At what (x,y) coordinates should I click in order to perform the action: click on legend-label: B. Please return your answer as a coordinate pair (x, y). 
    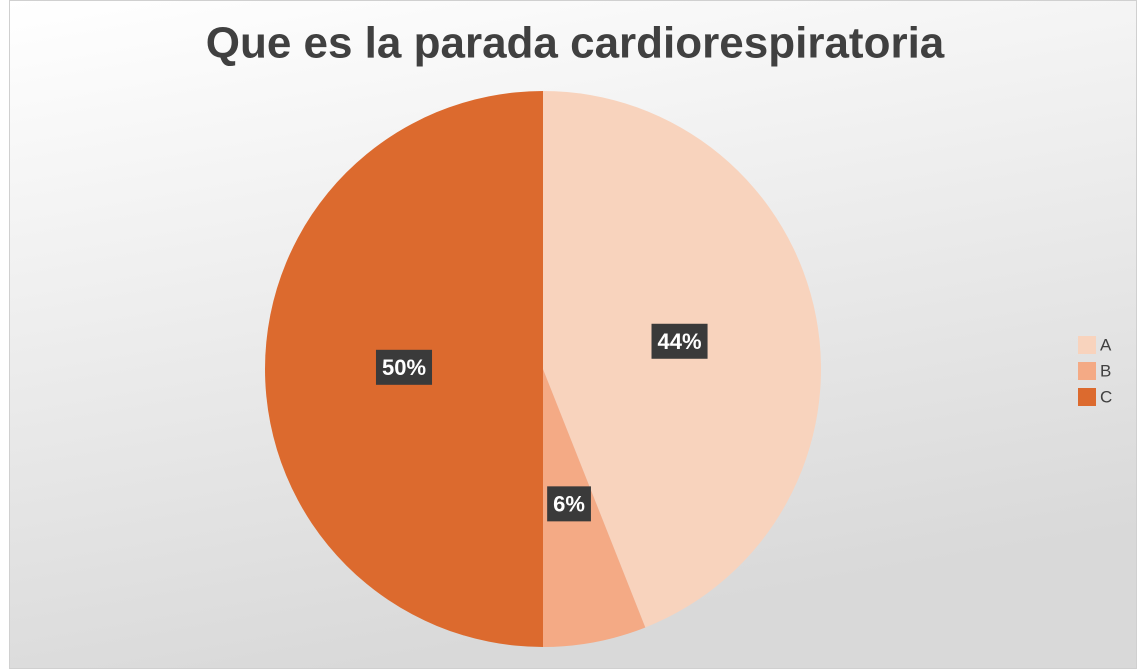
    Looking at the image, I should click on (1105, 370).